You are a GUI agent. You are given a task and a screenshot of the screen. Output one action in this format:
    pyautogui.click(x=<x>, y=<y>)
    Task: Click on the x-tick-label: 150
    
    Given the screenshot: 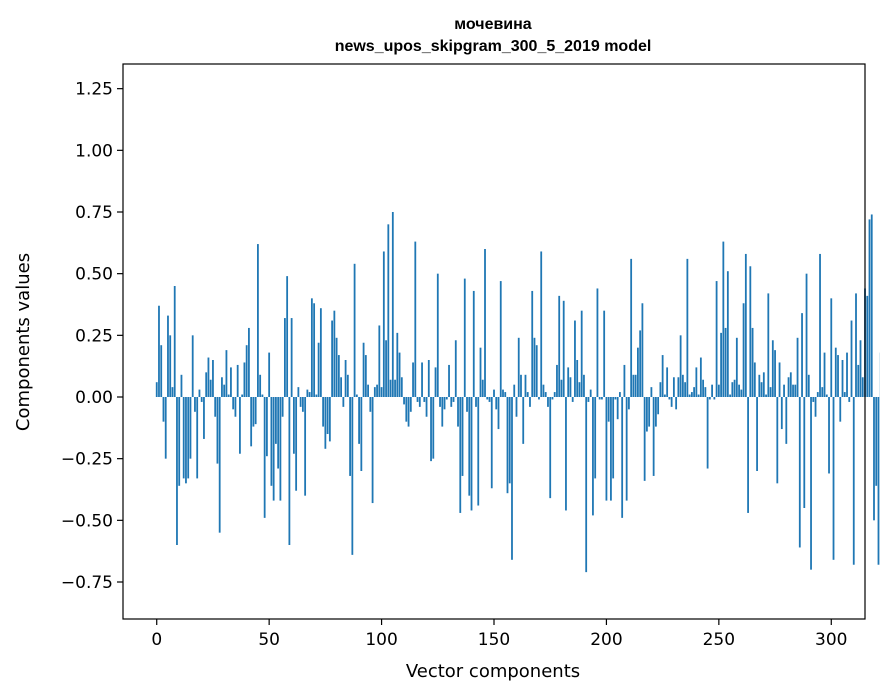 What is the action you would take?
    pyautogui.click(x=494, y=640)
    